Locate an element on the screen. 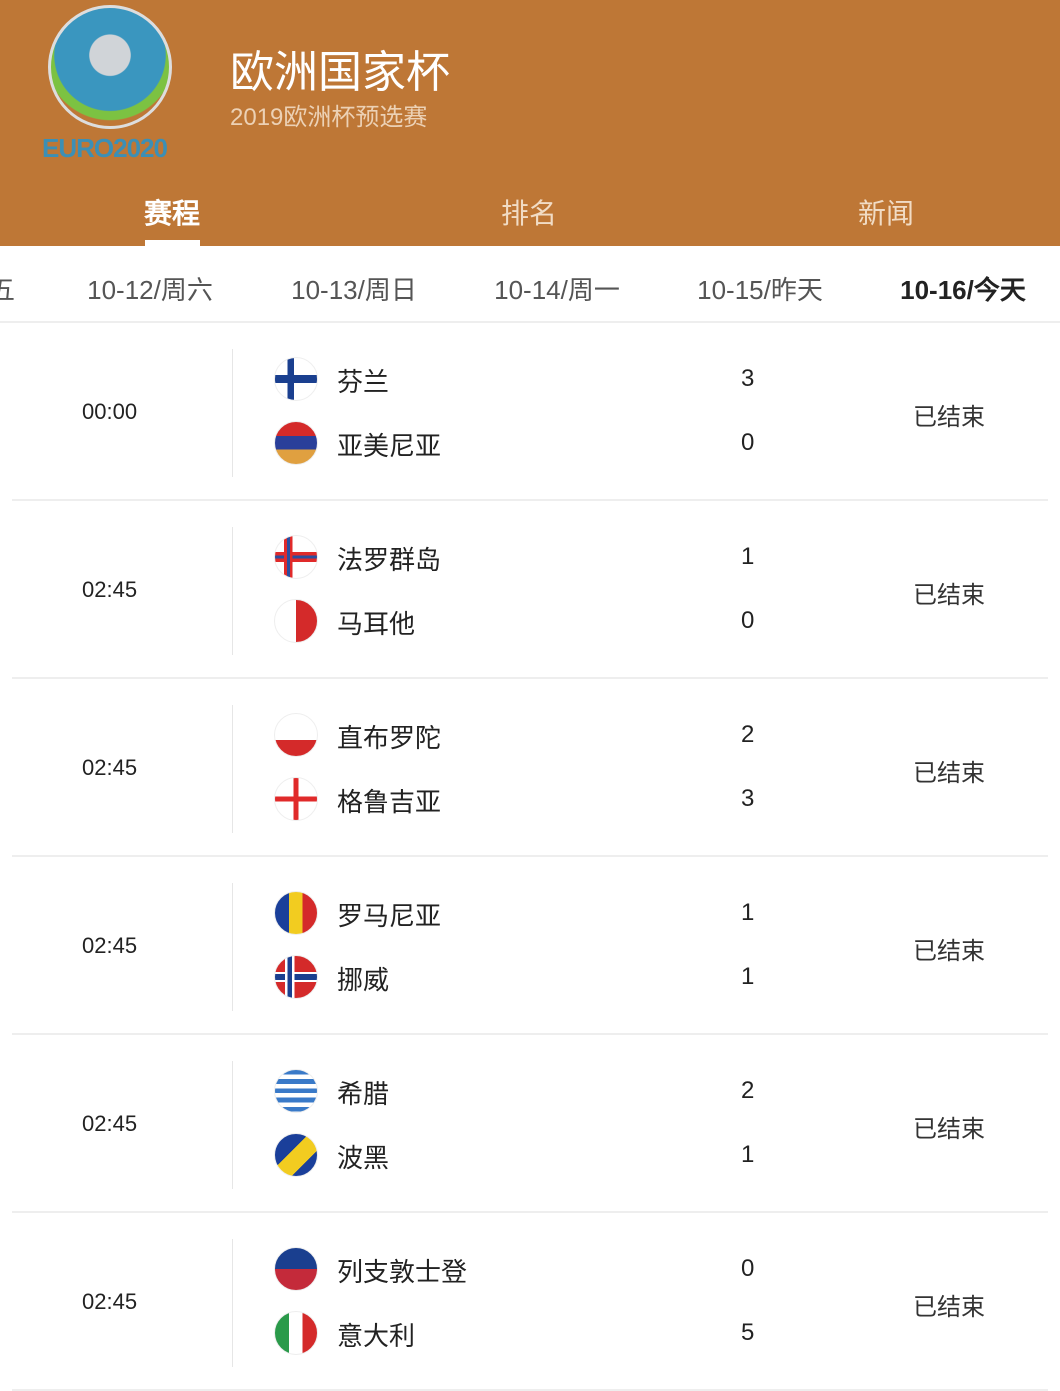  faroe-flag-icon is located at coordinates (296, 557).